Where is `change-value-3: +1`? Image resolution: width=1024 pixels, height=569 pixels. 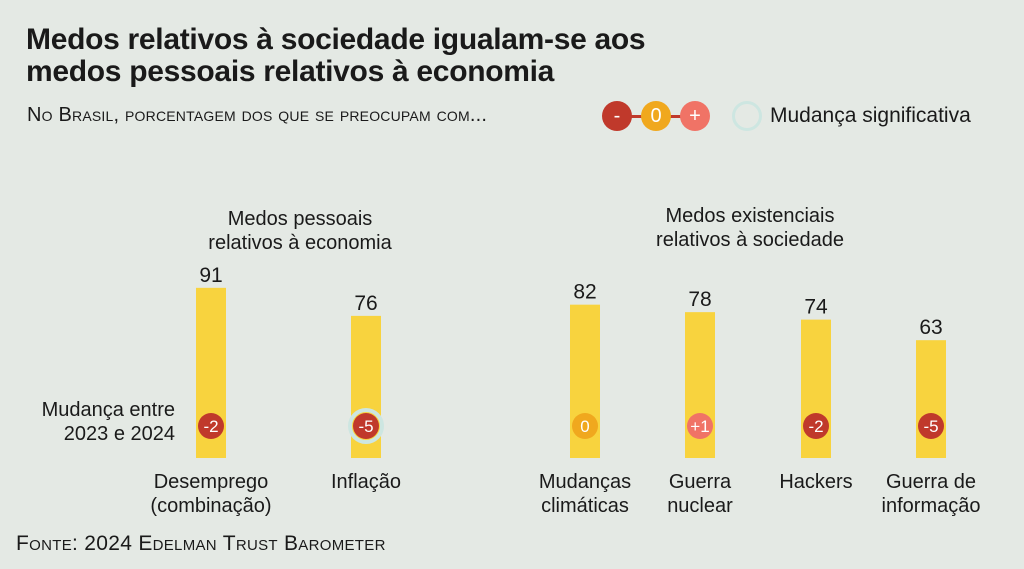
change-value-3: +1 is located at coordinates (699, 426).